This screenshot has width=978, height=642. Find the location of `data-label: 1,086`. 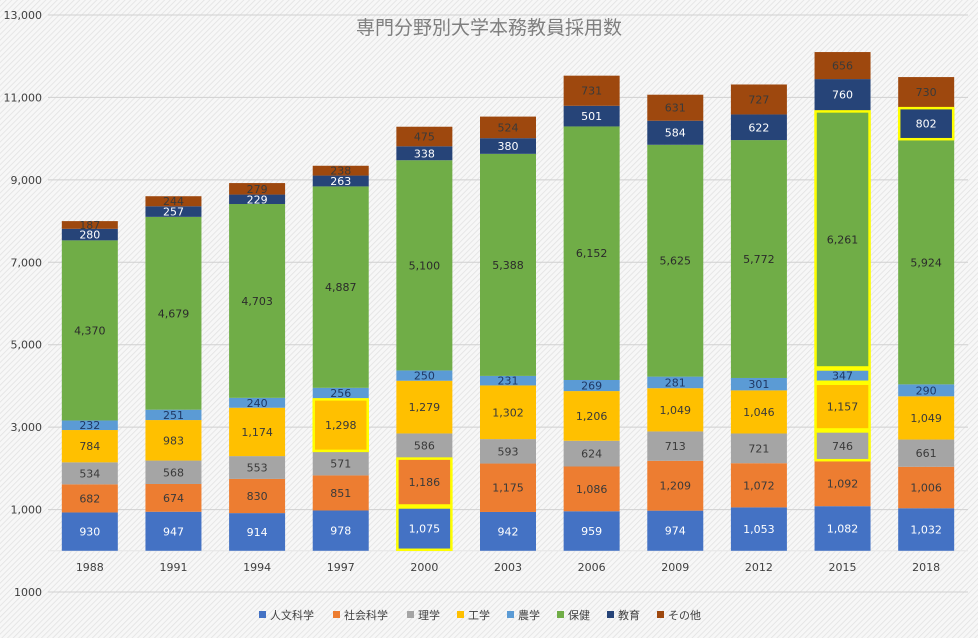

data-label: 1,086 is located at coordinates (592, 489).